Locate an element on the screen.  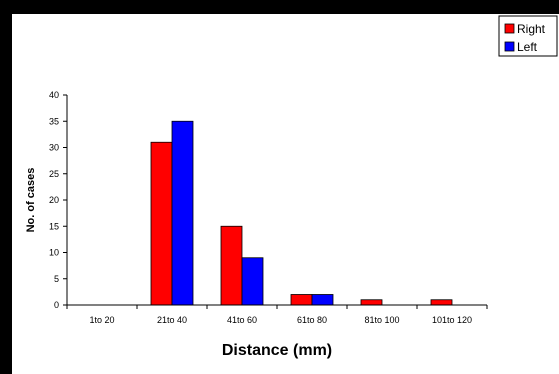
x-tick-label-3: 61to 80 is located at coordinates (312, 320).